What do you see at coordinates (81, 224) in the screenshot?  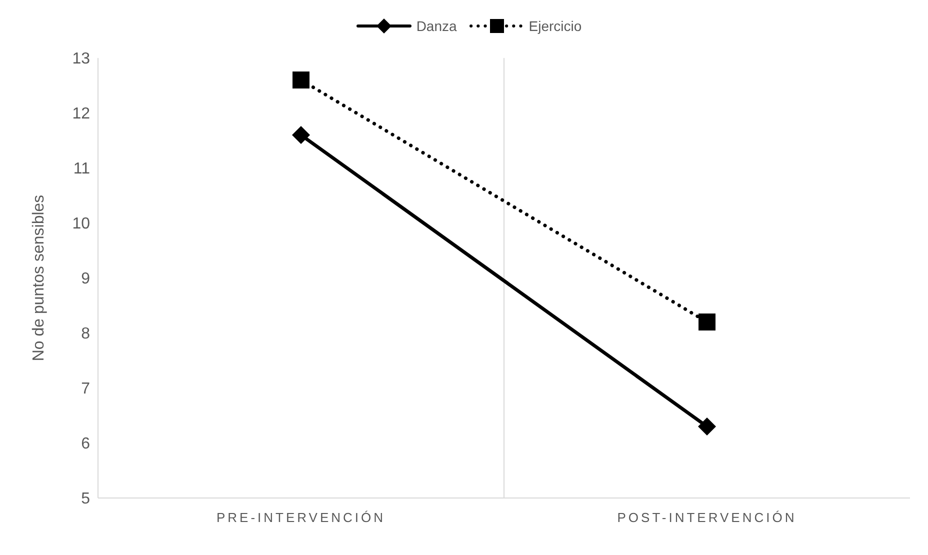 I see `y-tick-label: 10` at bounding box center [81, 224].